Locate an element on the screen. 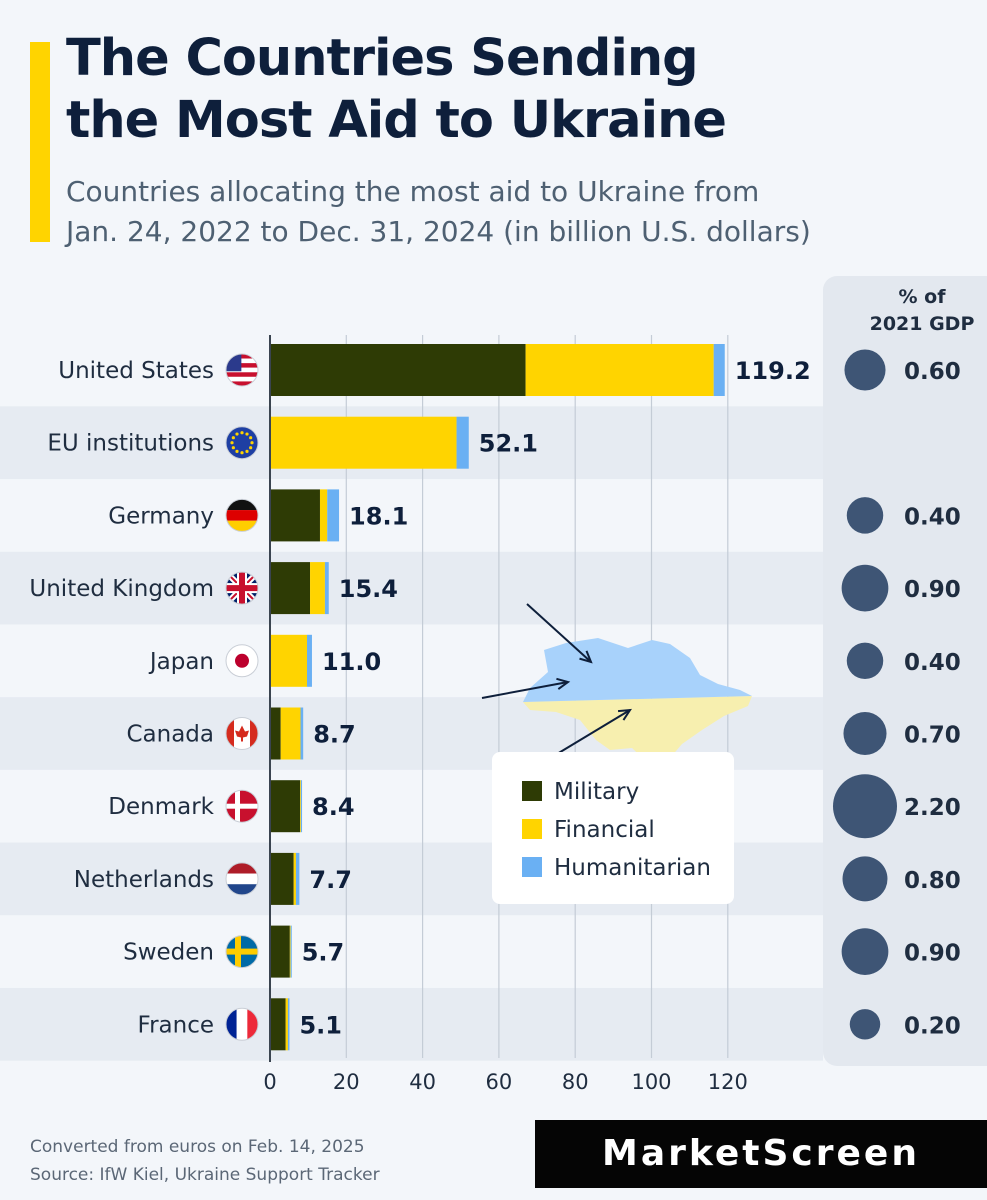  gdp-label-france: 0.20 is located at coordinates (932, 1026).